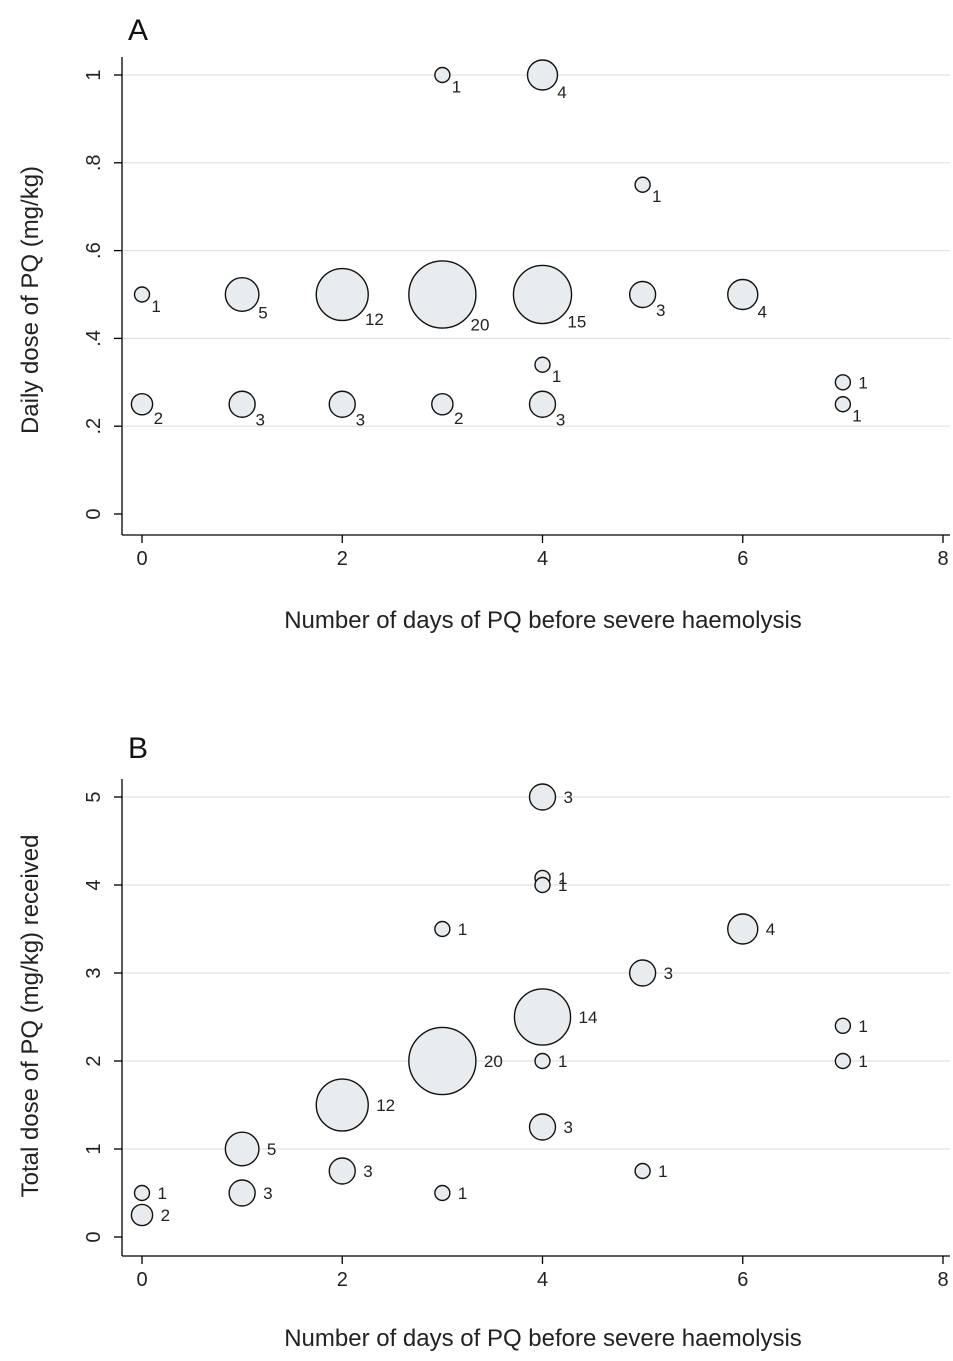 This screenshot has width=953, height=1361. What do you see at coordinates (94, 796) in the screenshot?
I see `y-tick-label: 5` at bounding box center [94, 796].